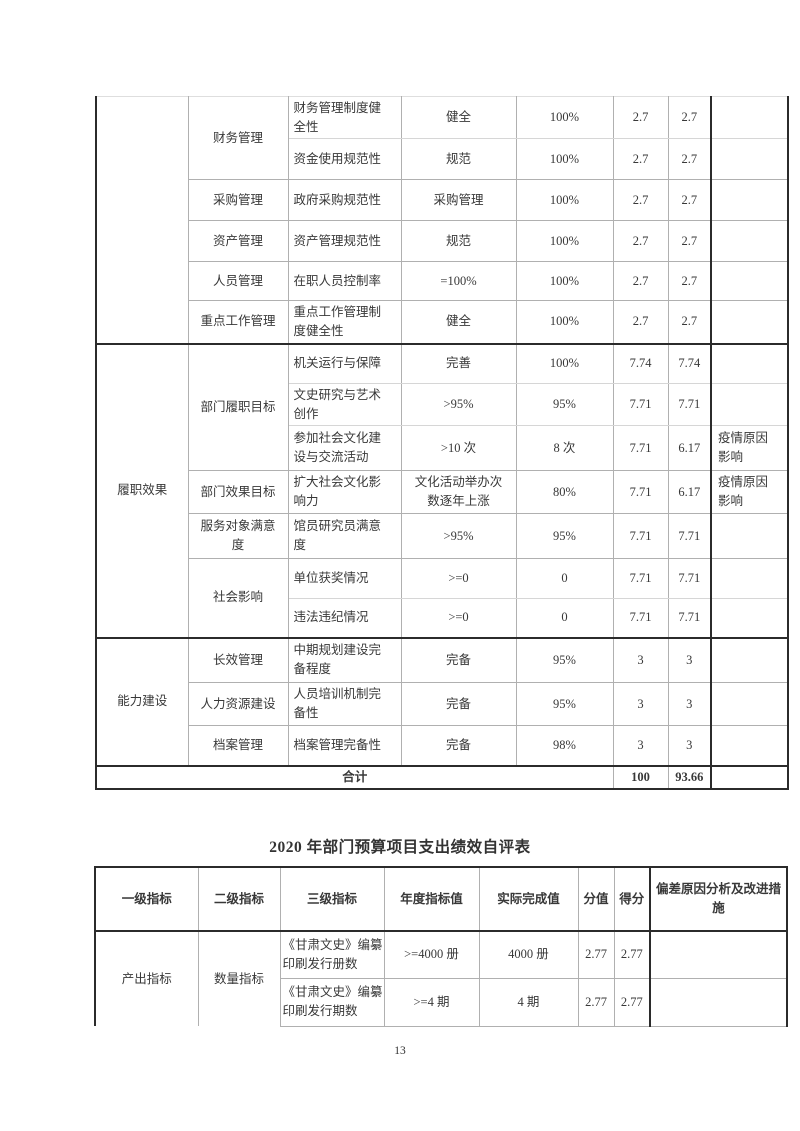 This screenshot has width=800, height=1131. I want to click on cell-level3: 违法违纪情况, so click(344, 618).